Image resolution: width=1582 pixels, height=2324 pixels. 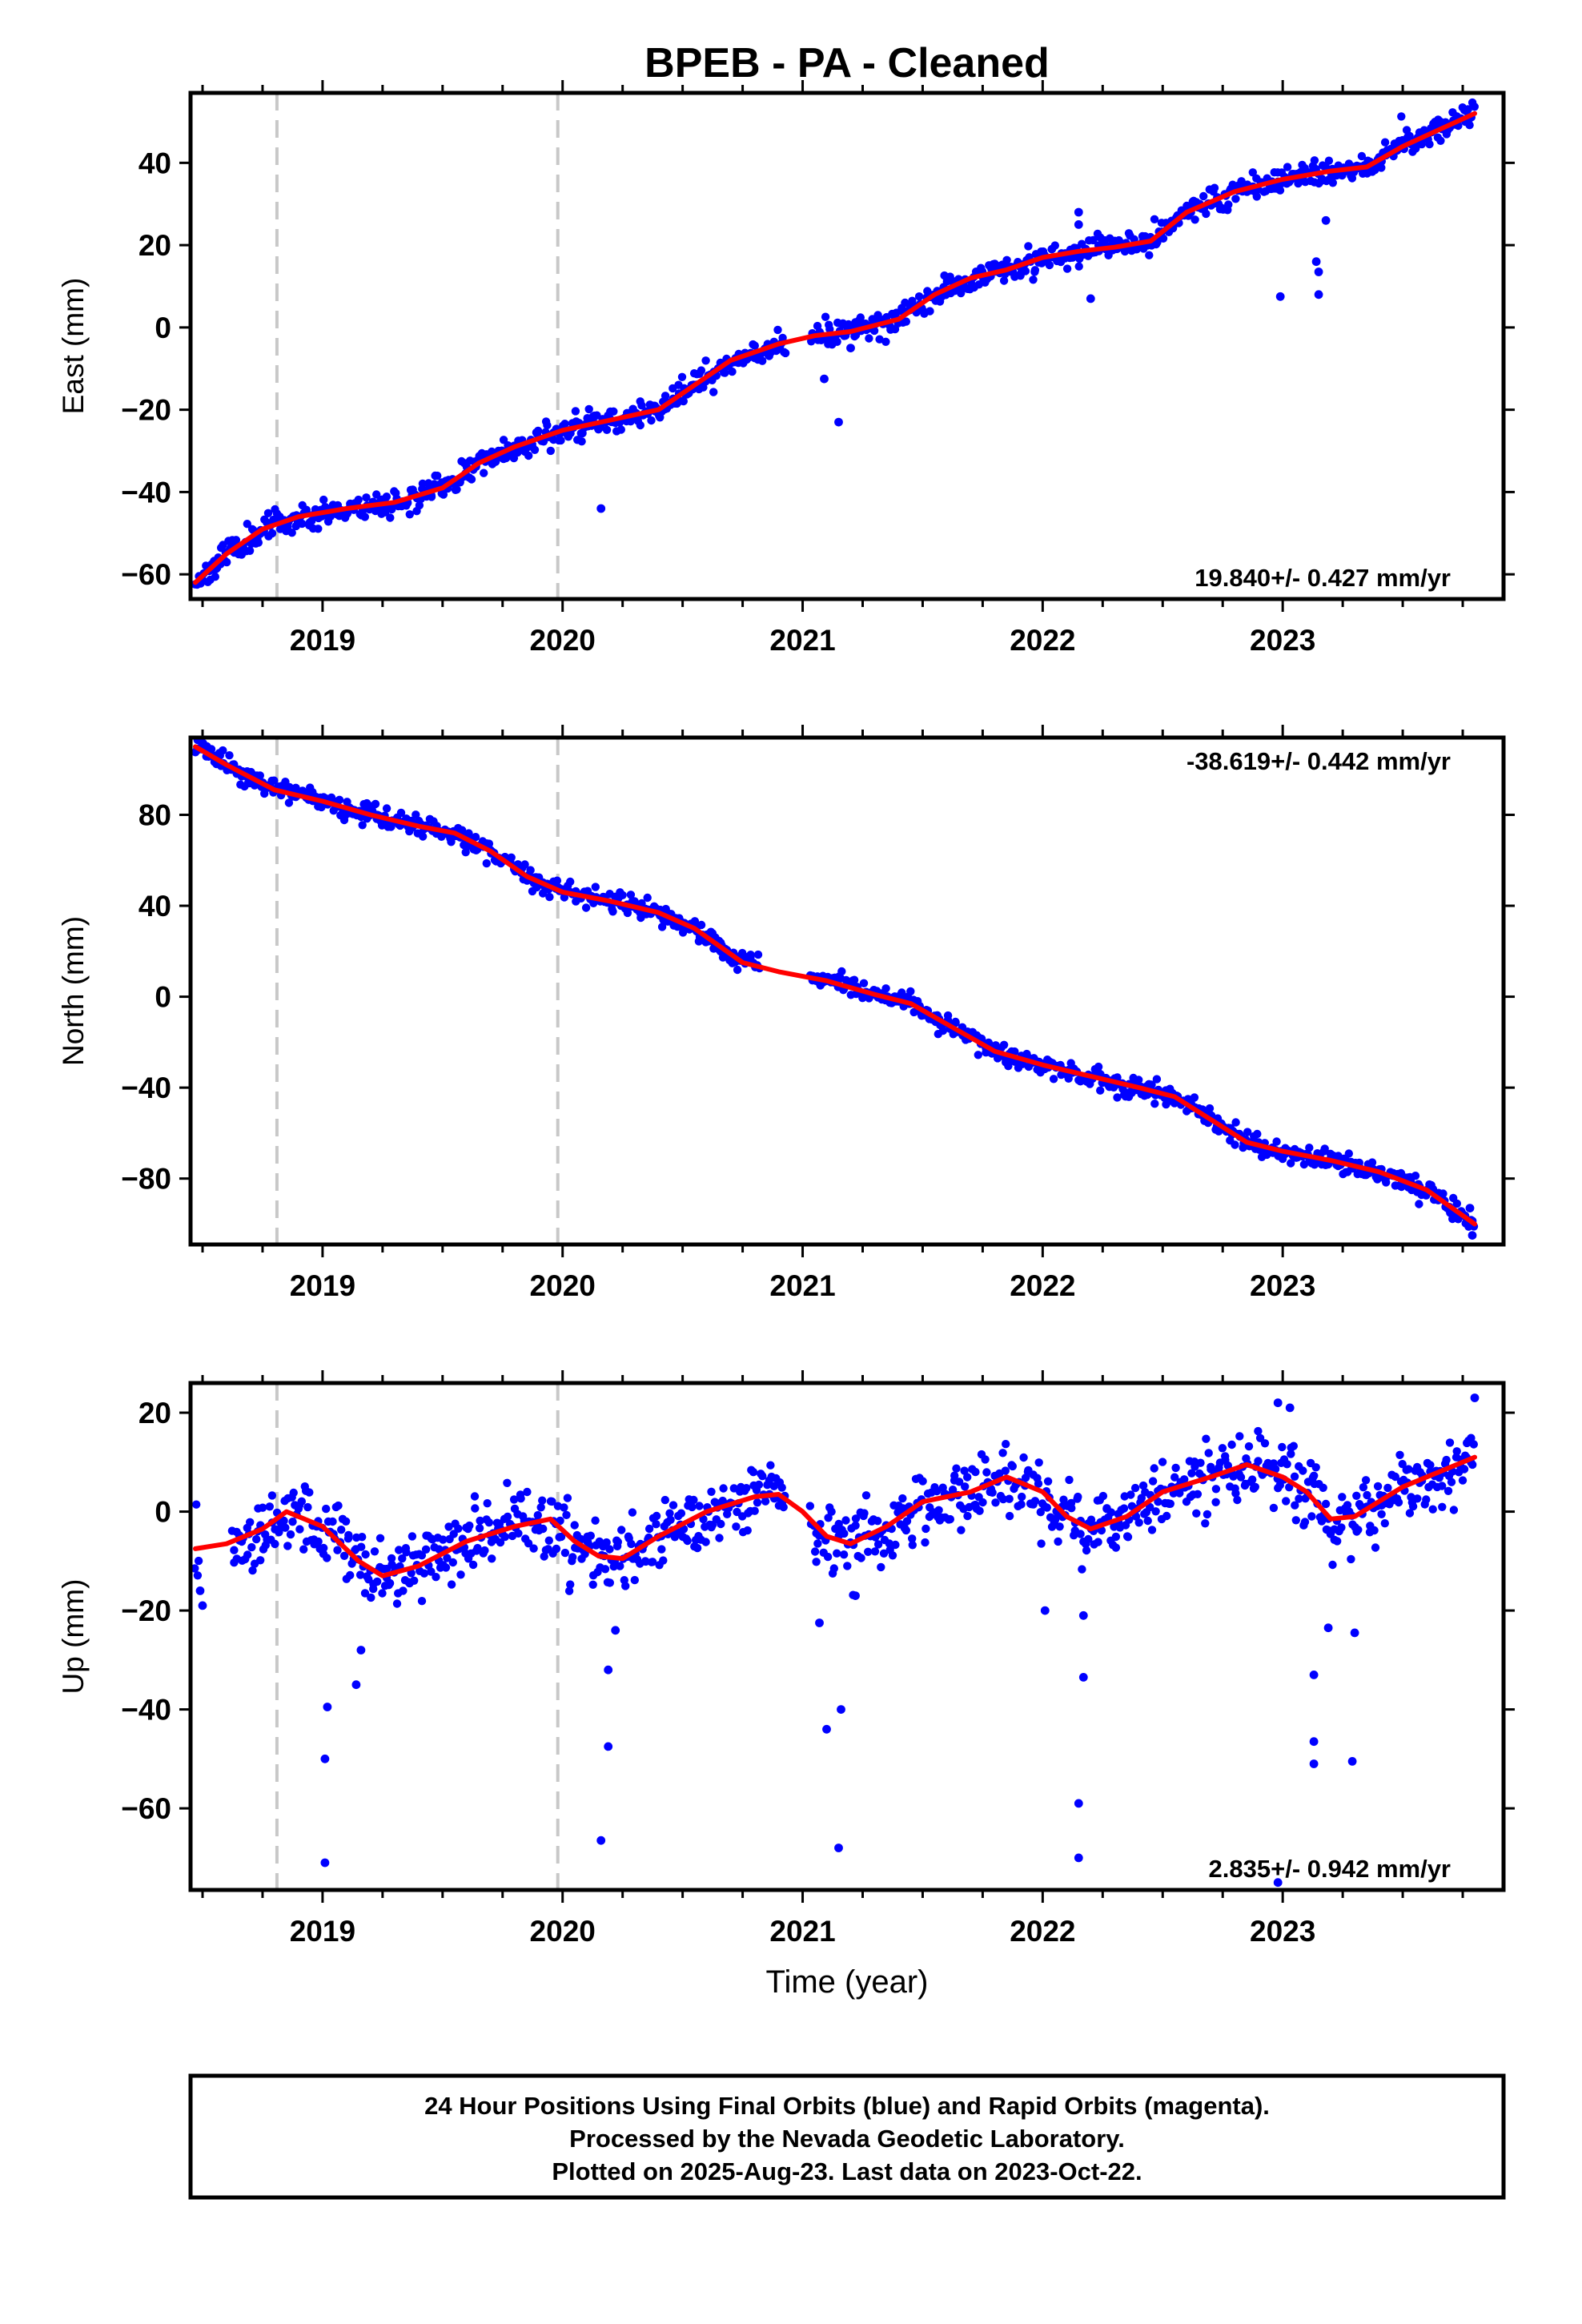 I want to click on x-tick-label: 2023, so click(x=1282, y=1285).